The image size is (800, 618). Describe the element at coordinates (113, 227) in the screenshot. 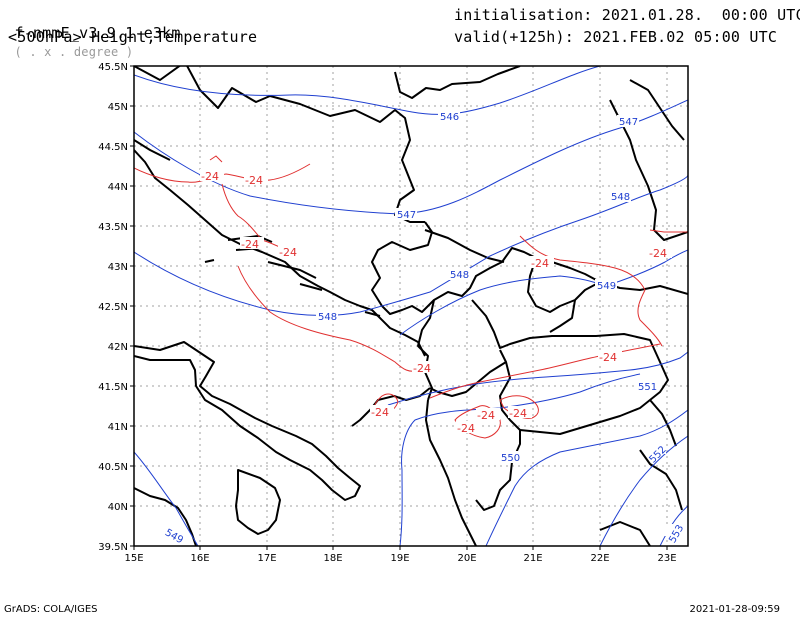

I see `lat-tick-label: 43.5N` at that location.